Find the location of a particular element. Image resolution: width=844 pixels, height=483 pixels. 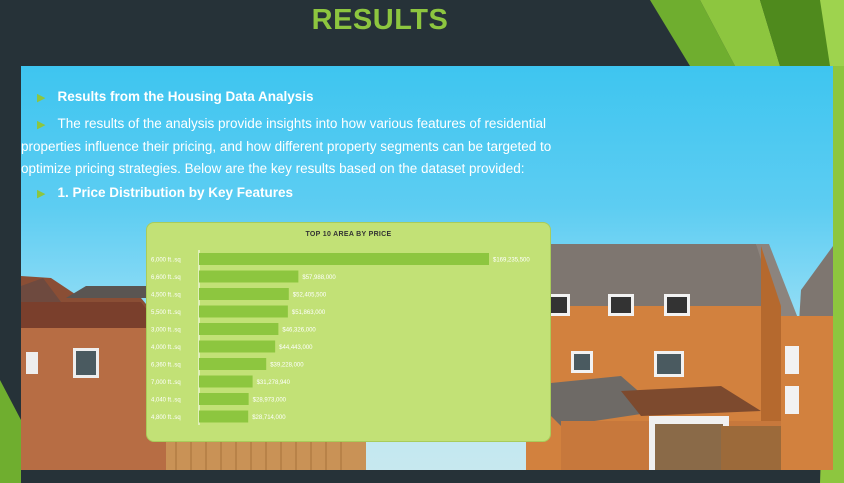

data-label: $31,278,940 is located at coordinates (274, 383).